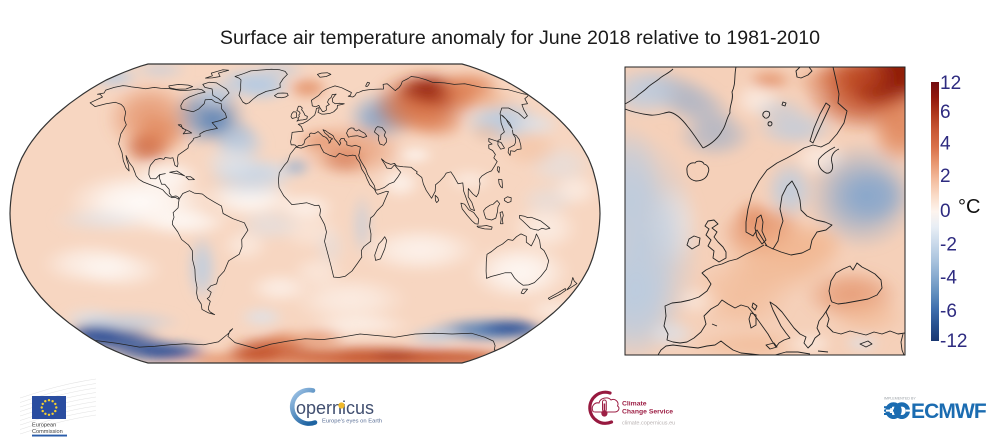  I want to click on svg-text: opernicus, so click(335, 408).